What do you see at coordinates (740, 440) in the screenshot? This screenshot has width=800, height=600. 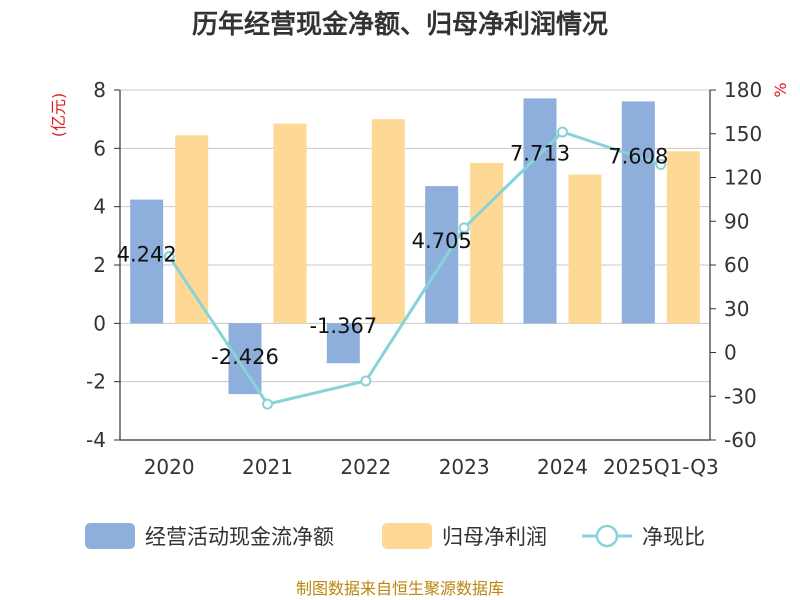 I see `right-tick-label: -60` at bounding box center [740, 440].